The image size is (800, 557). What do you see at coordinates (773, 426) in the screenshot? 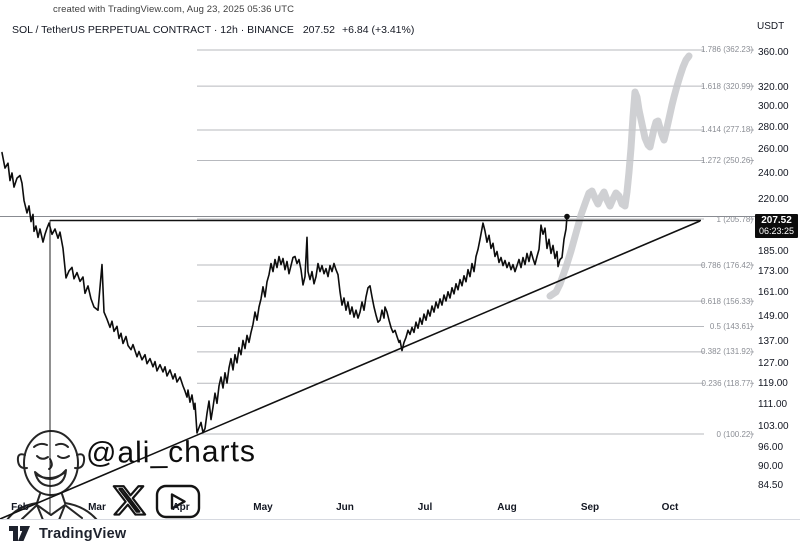
I see `price-tick-103.00: 103.00` at bounding box center [773, 426].